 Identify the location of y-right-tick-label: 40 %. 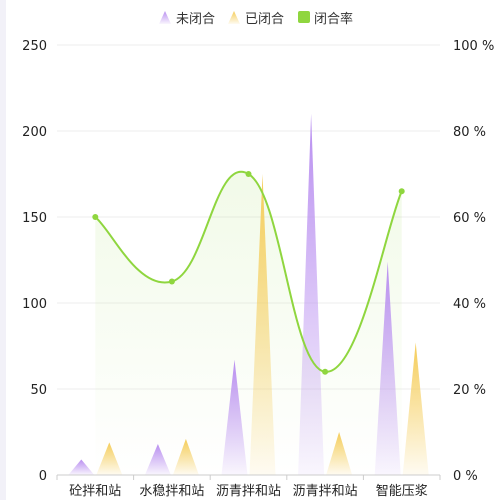
(469, 304).